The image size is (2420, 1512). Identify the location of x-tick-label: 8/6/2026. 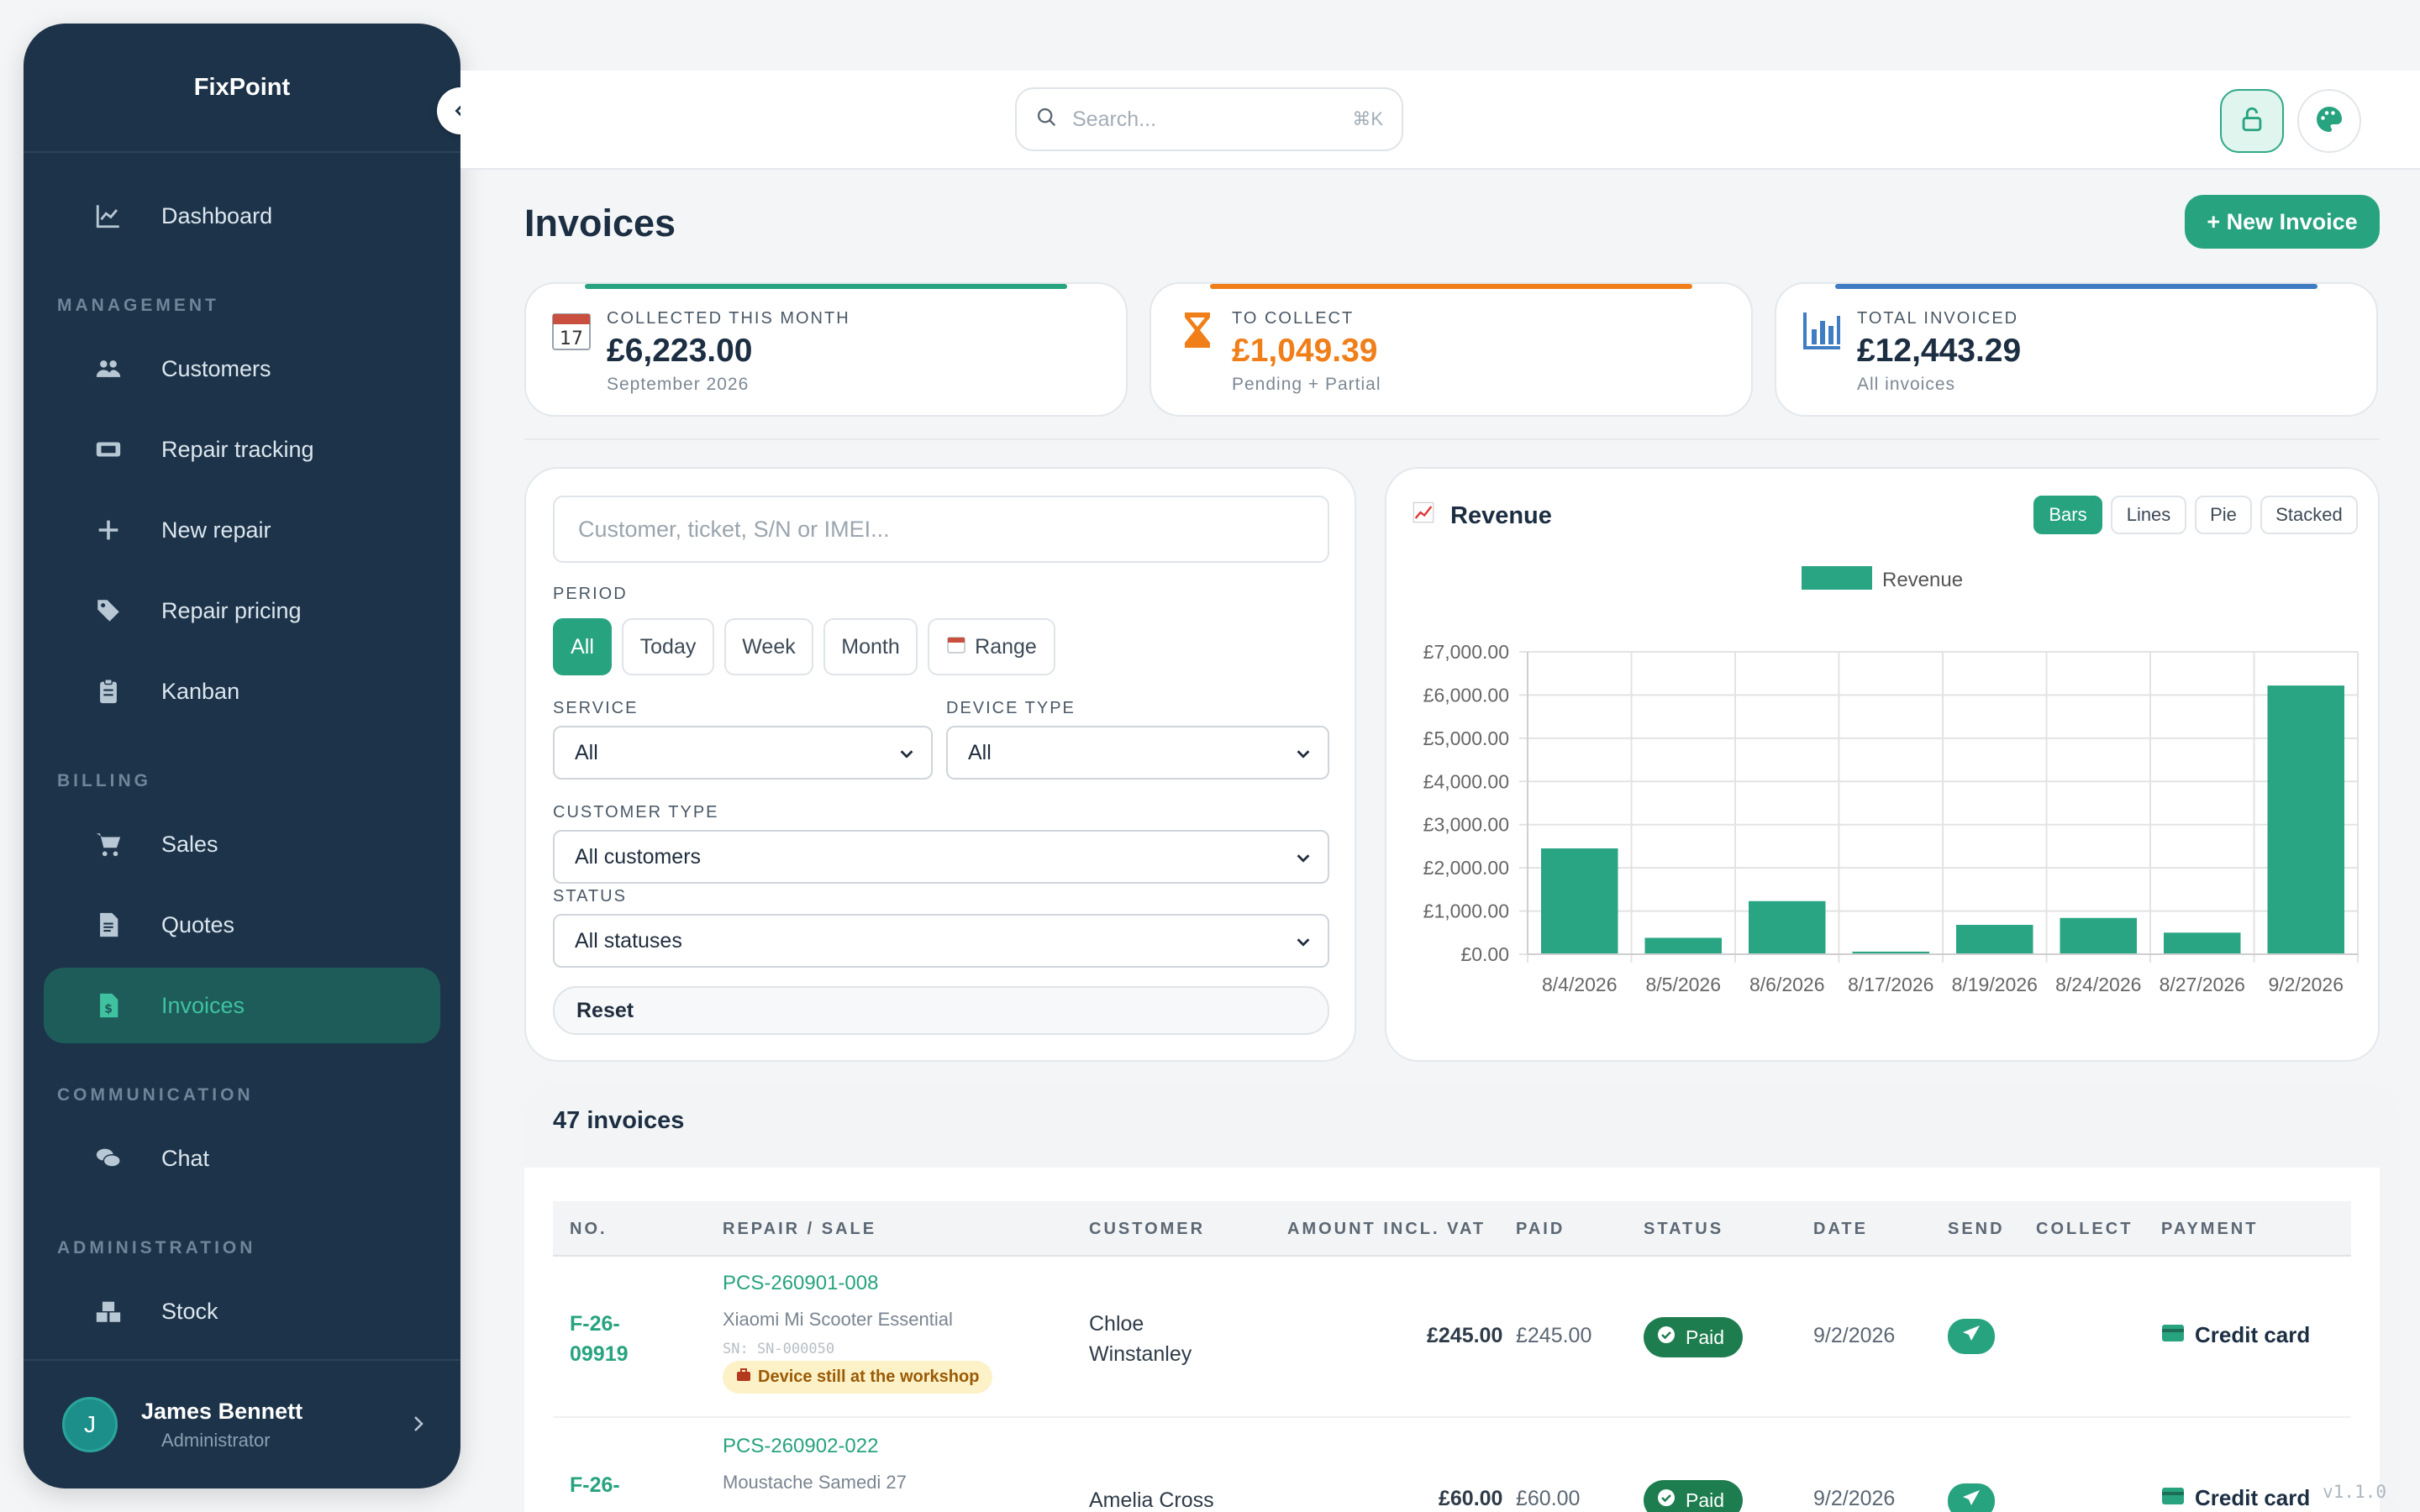
(1787, 984).